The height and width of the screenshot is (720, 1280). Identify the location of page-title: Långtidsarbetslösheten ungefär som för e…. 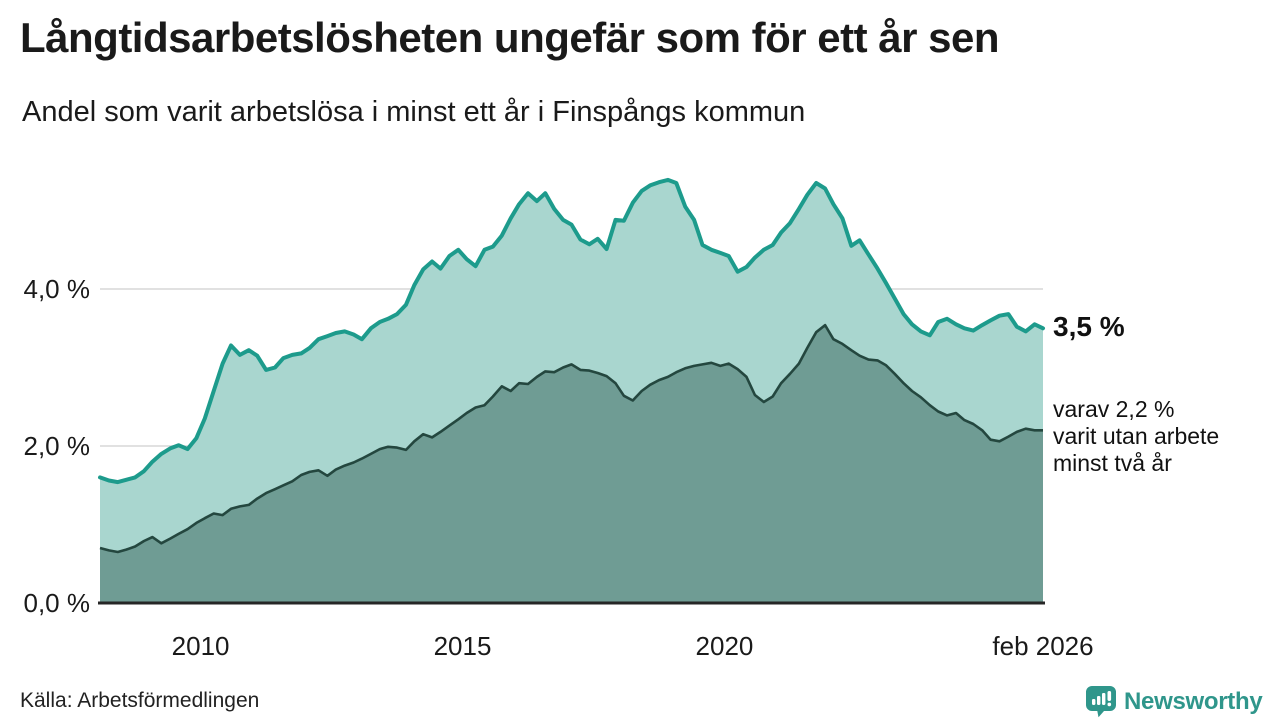
(510, 37).